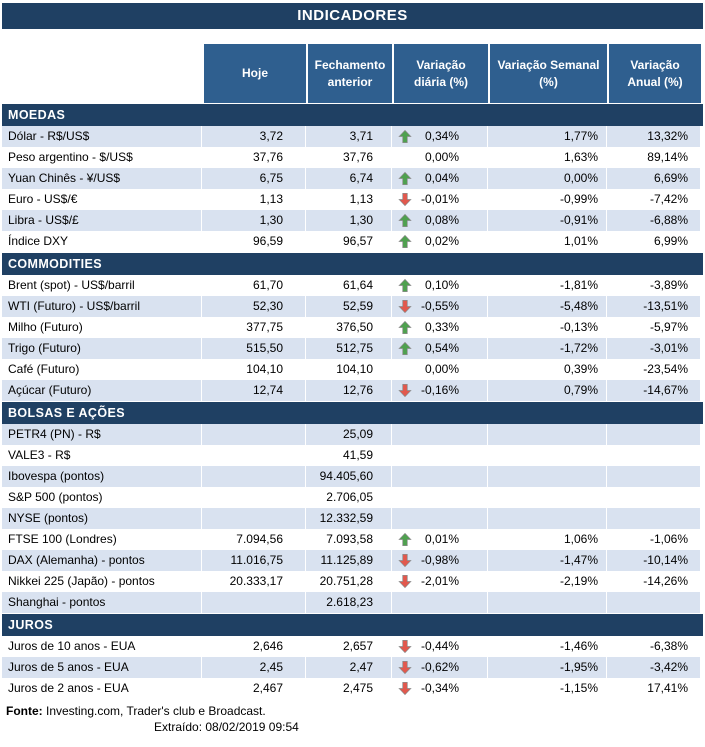 The width and height of the screenshot is (705, 747). Describe the element at coordinates (654, 136) in the screenshot. I see `value-variacao-anual: 13,32%` at that location.